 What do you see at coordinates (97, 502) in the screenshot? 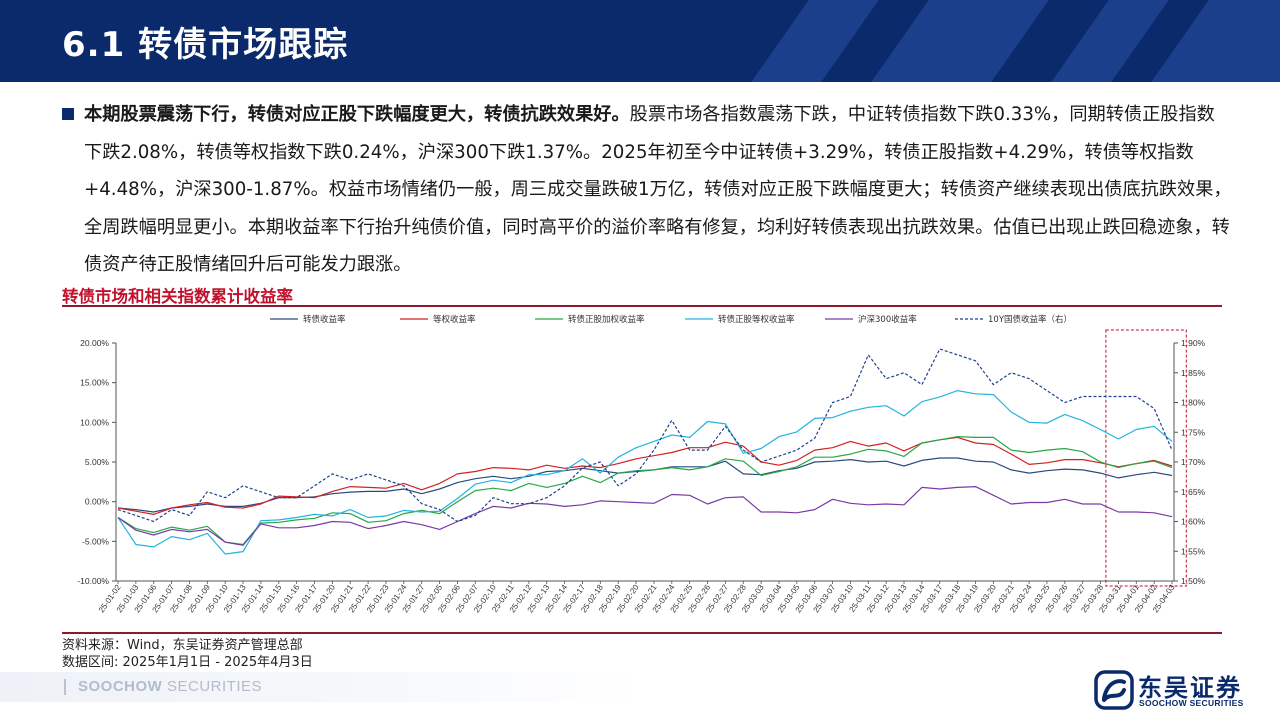
I see `left-tick-label: 0.00%` at bounding box center [97, 502].